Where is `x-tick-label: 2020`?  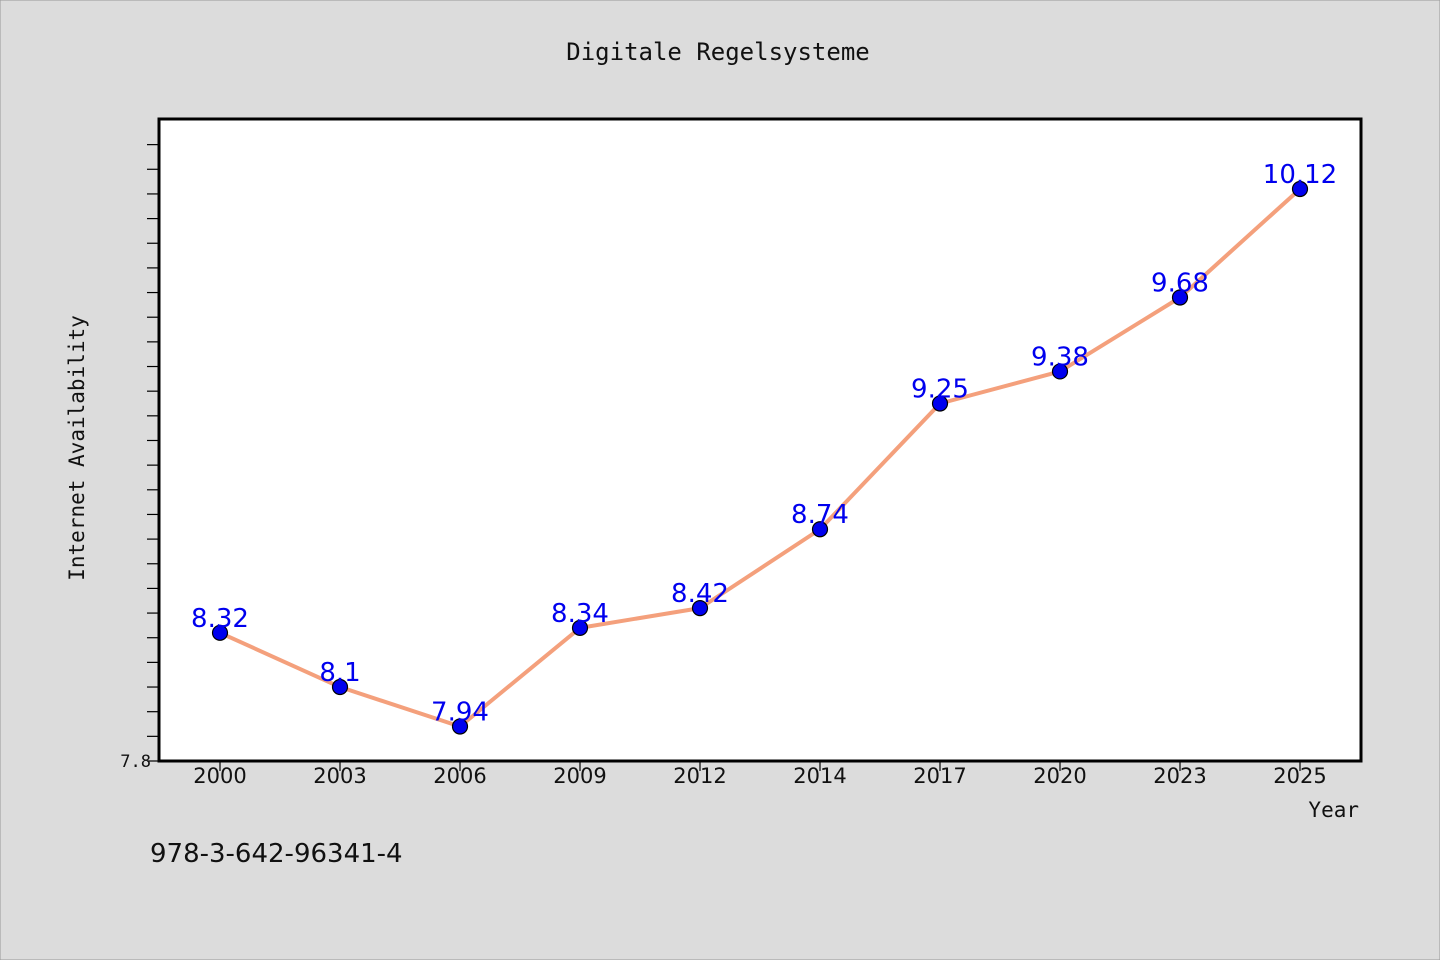 x-tick-label: 2020 is located at coordinates (1059, 776).